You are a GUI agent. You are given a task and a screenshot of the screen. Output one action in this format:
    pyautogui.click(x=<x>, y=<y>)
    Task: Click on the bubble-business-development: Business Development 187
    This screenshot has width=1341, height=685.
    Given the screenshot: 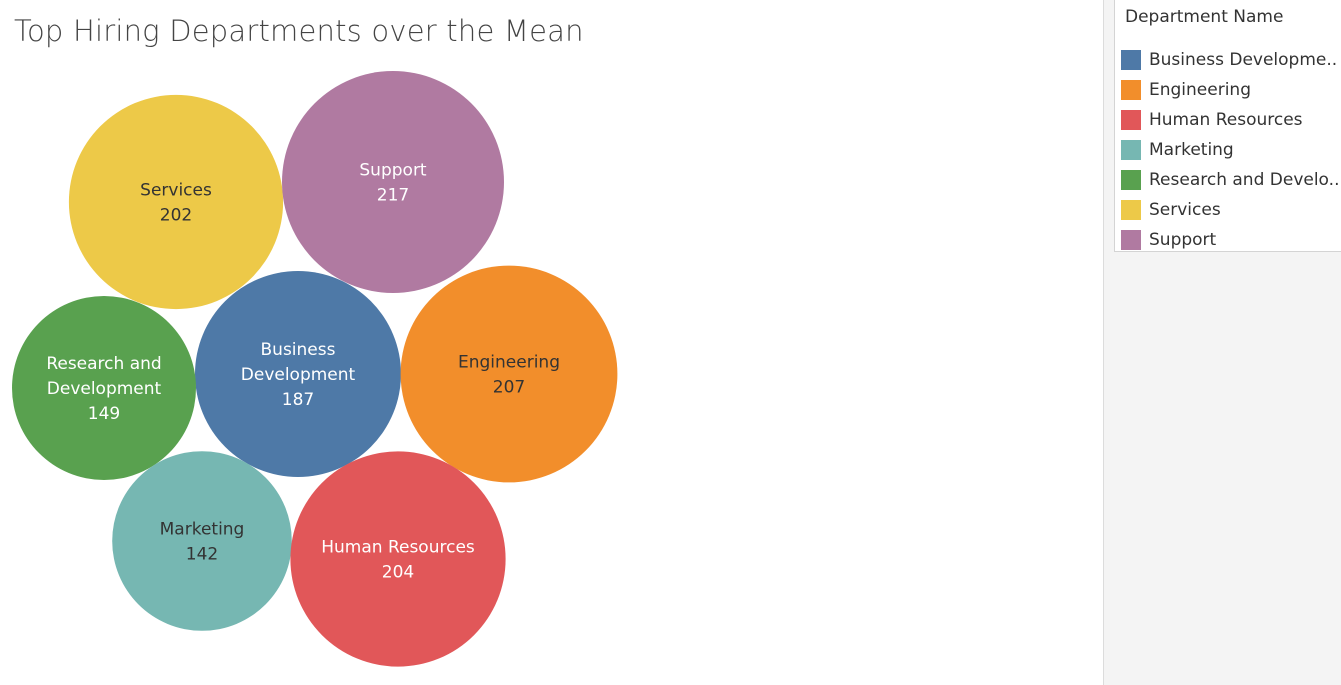 What is the action you would take?
    pyautogui.click(x=298, y=374)
    